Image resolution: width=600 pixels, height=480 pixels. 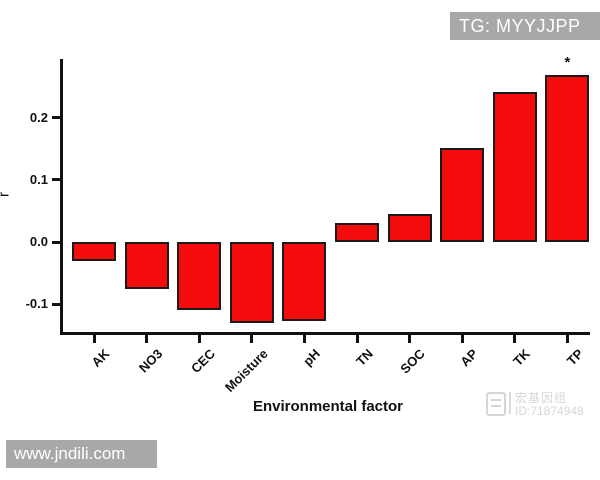 I want to click on x-tick-label: CEC, so click(x=202, y=361).